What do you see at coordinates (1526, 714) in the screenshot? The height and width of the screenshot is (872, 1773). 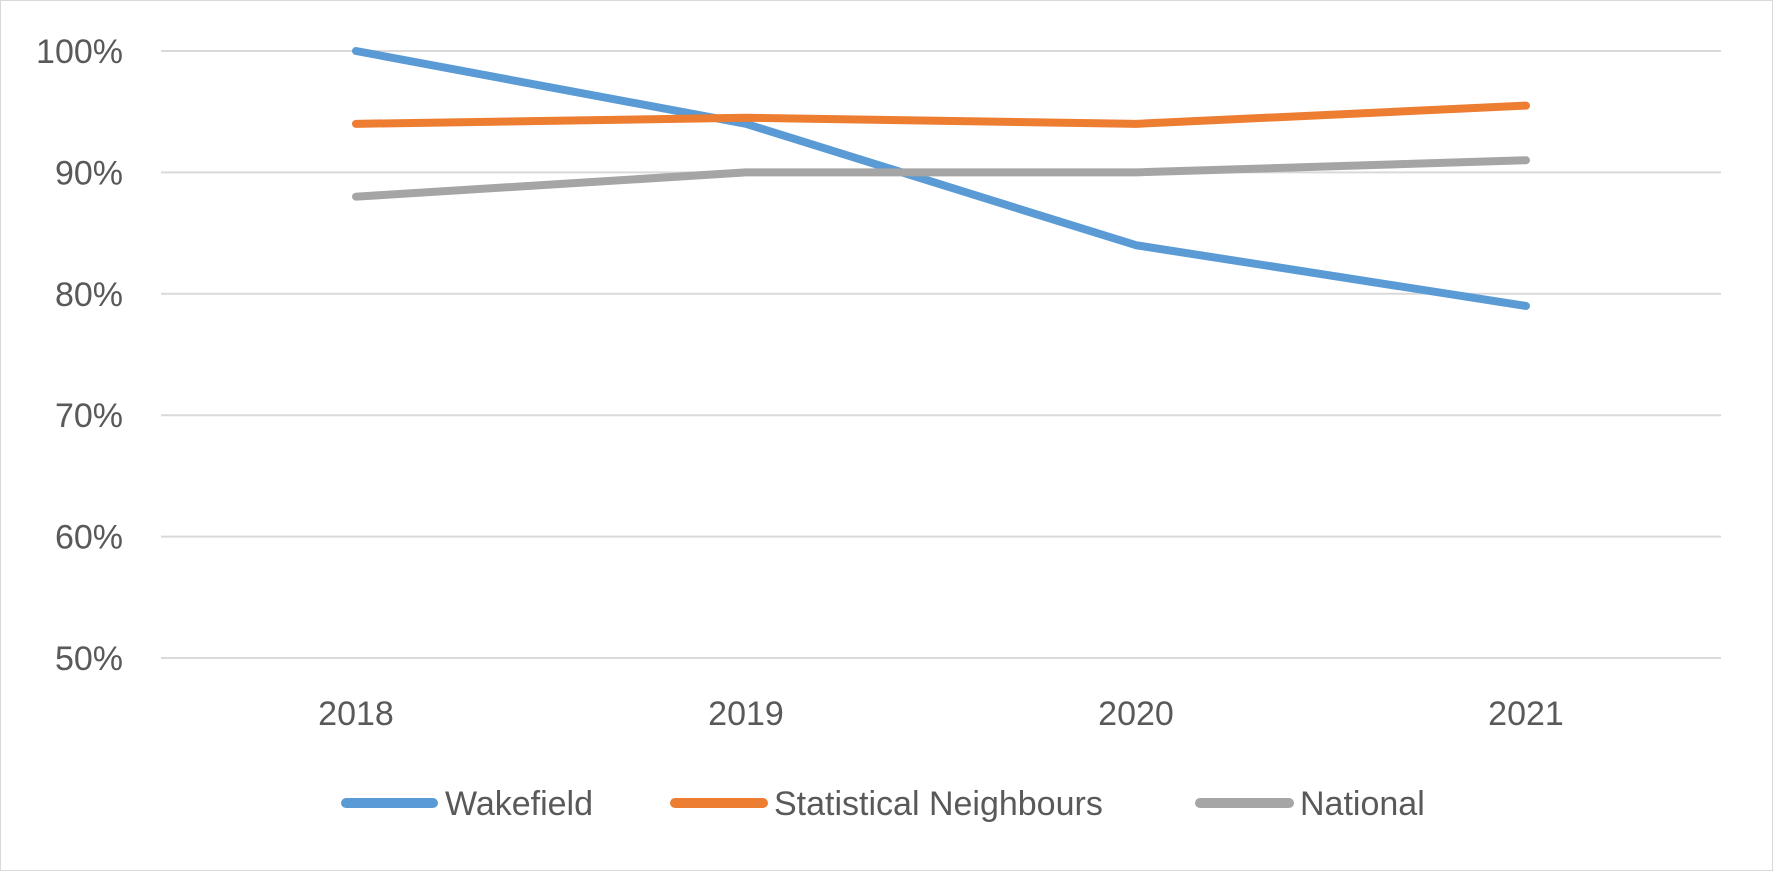 I see `x-tick-label: 2021` at bounding box center [1526, 714].